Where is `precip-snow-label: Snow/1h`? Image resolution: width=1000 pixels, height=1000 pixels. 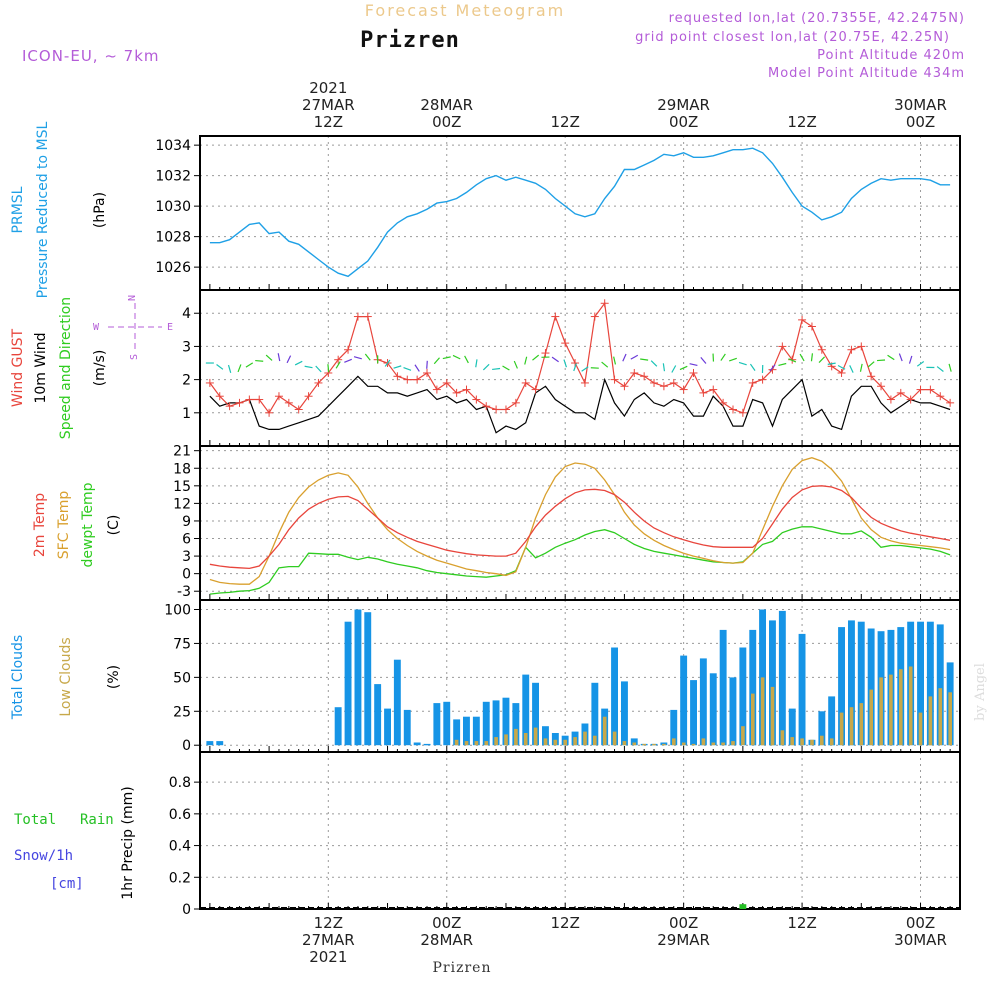 precip-snow-label: Snow/1h is located at coordinates (43, 856).